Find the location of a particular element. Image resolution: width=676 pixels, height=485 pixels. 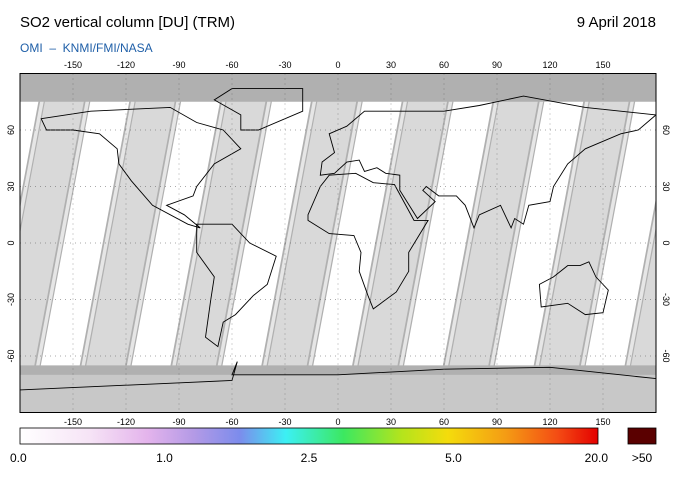

lon-label-top: 60 is located at coordinates (444, 65).